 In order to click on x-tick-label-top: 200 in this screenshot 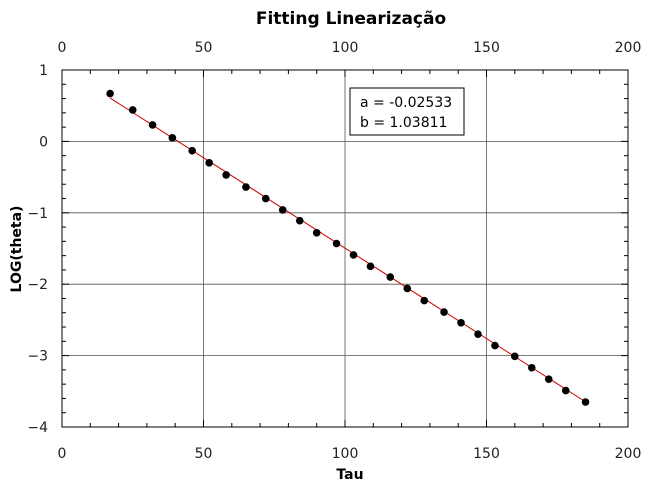, I will do `click(628, 48)`.